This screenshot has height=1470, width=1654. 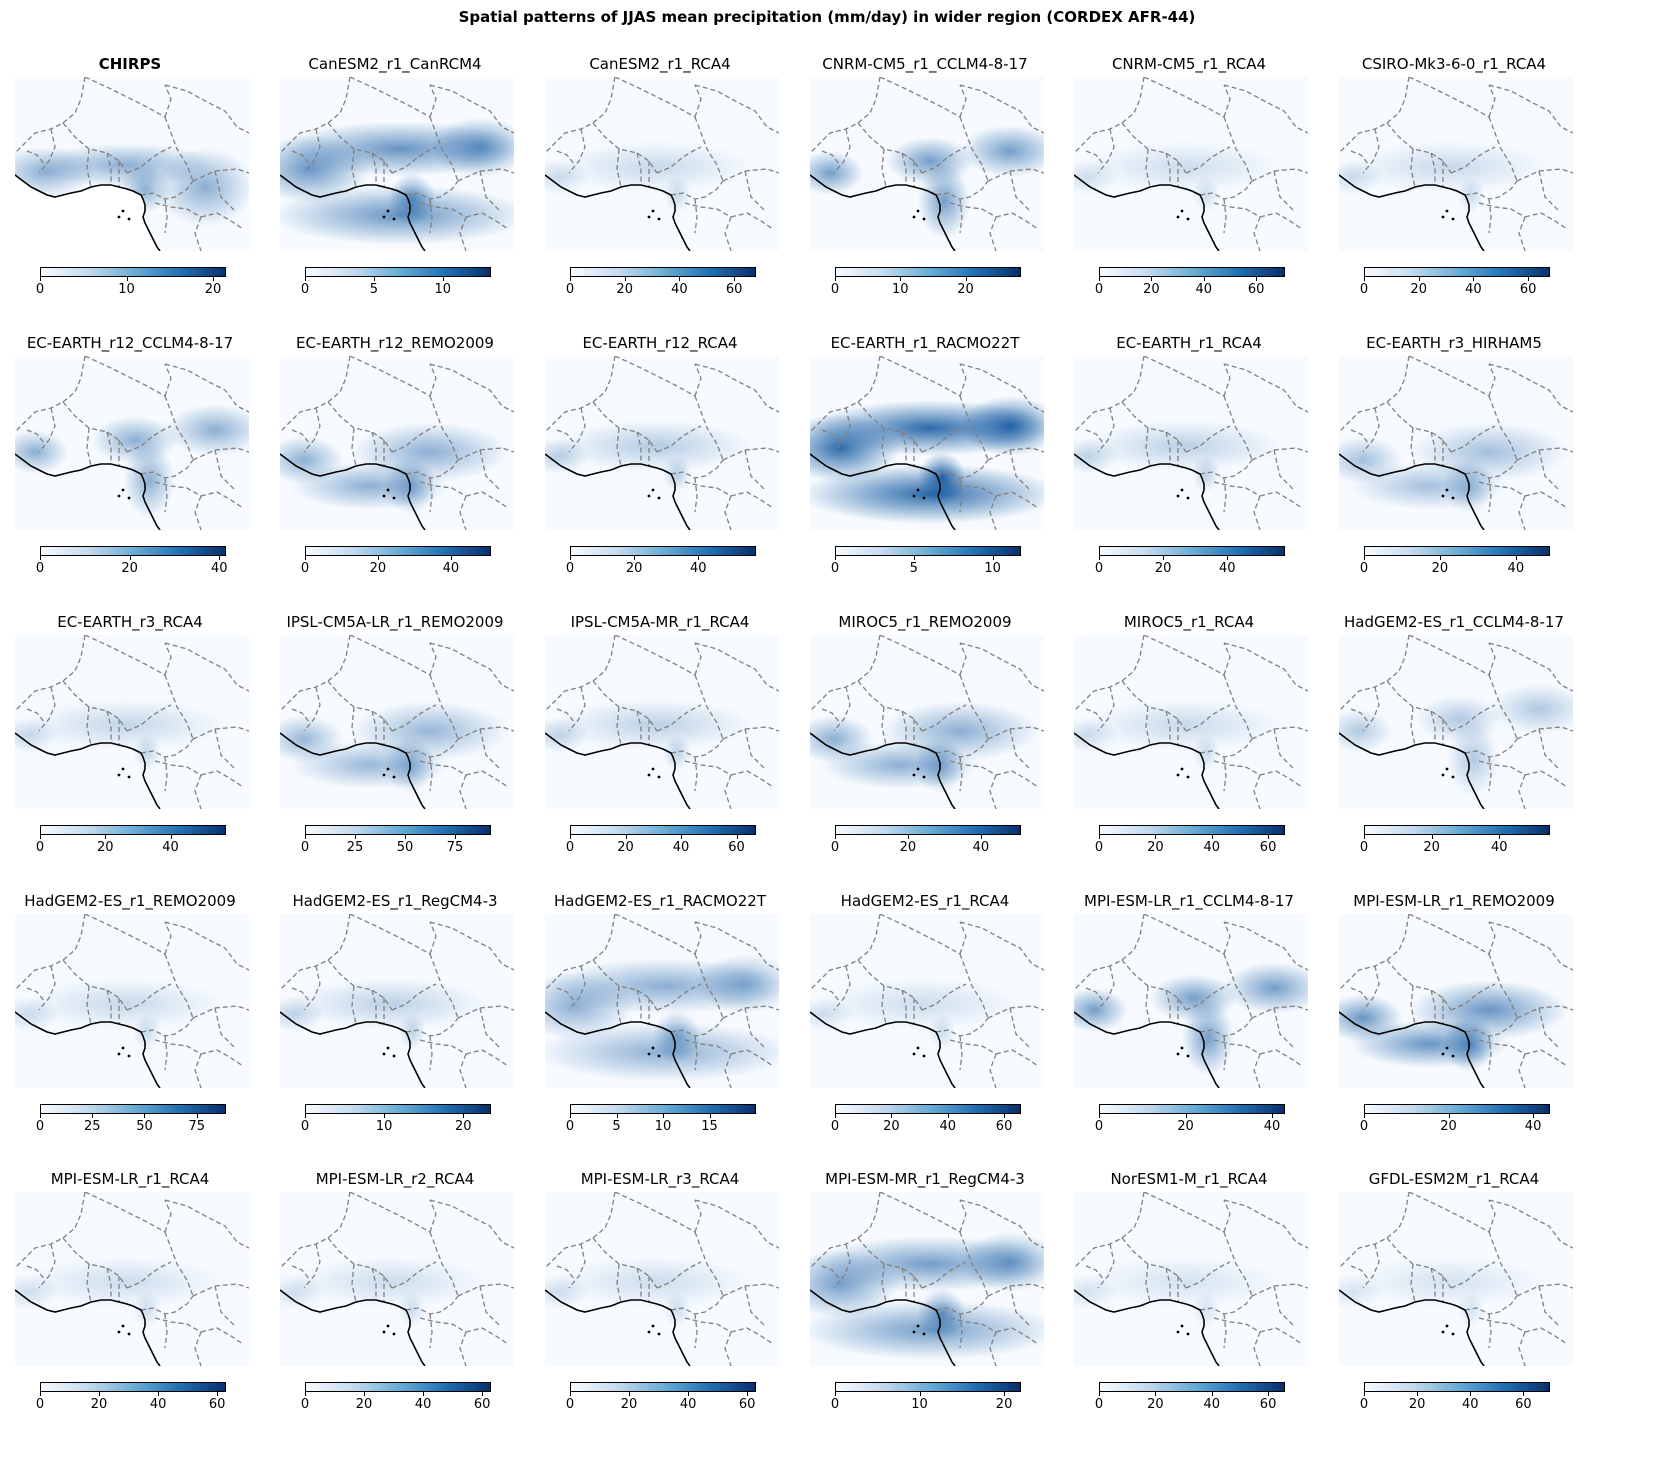 What do you see at coordinates (378, 568) in the screenshot?
I see `colorbar-tick-label: 20` at bounding box center [378, 568].